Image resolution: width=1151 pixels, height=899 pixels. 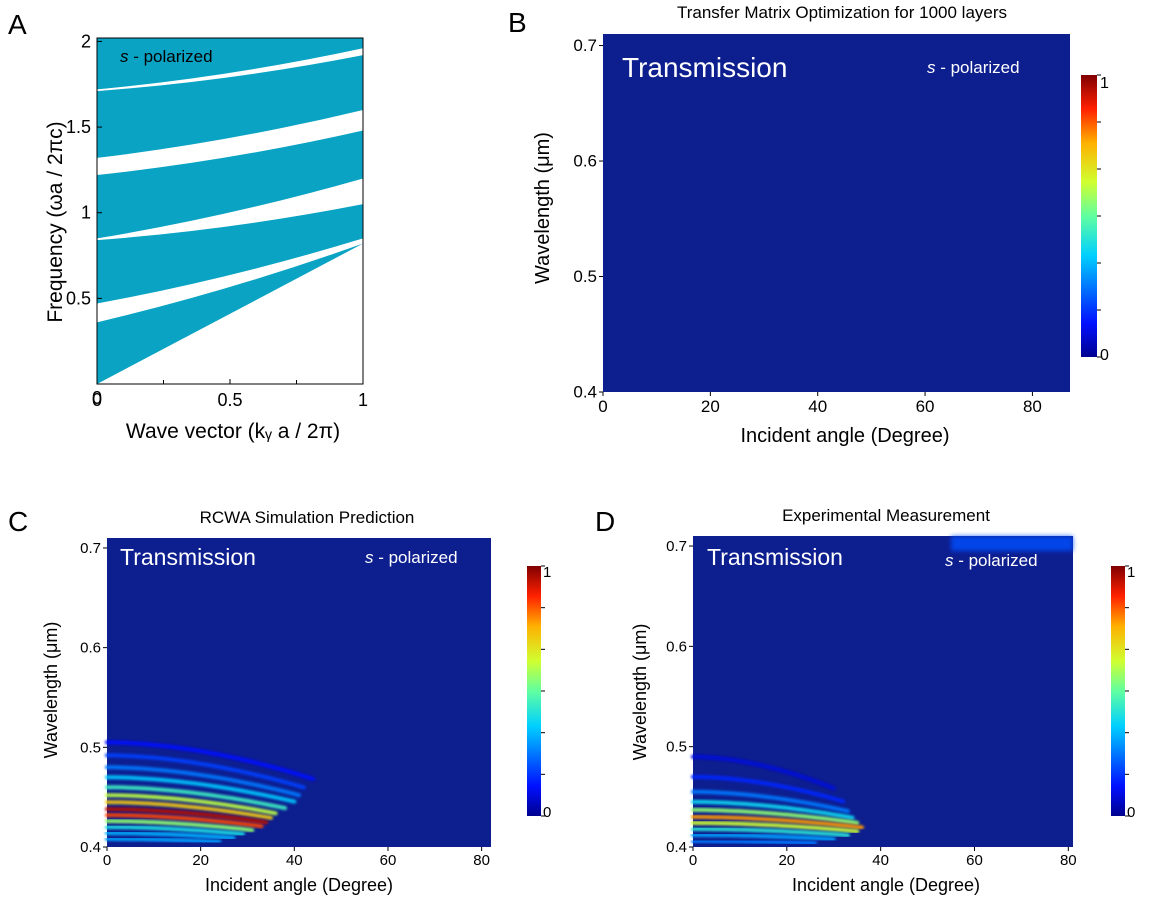 What do you see at coordinates (307, 517) in the screenshot?
I see `chart-title: RCWA Simulation Prediction` at bounding box center [307, 517].